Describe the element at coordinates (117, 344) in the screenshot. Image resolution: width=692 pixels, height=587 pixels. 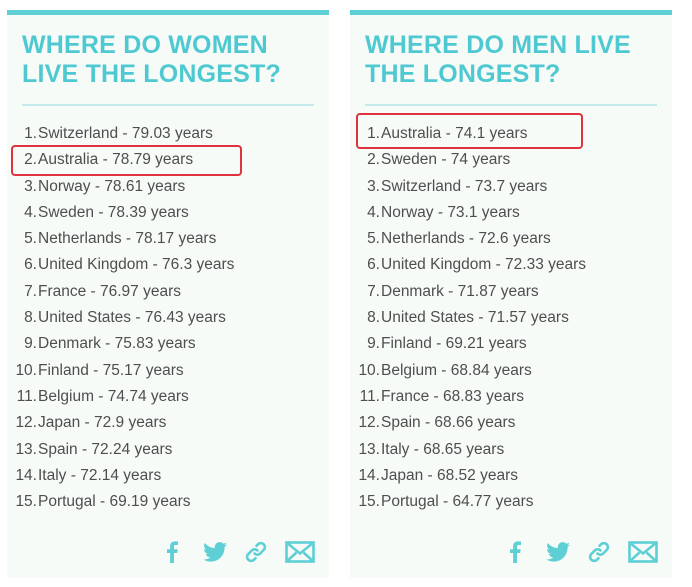
I see `rank-country-value: Denmark - 75.83 years` at that location.